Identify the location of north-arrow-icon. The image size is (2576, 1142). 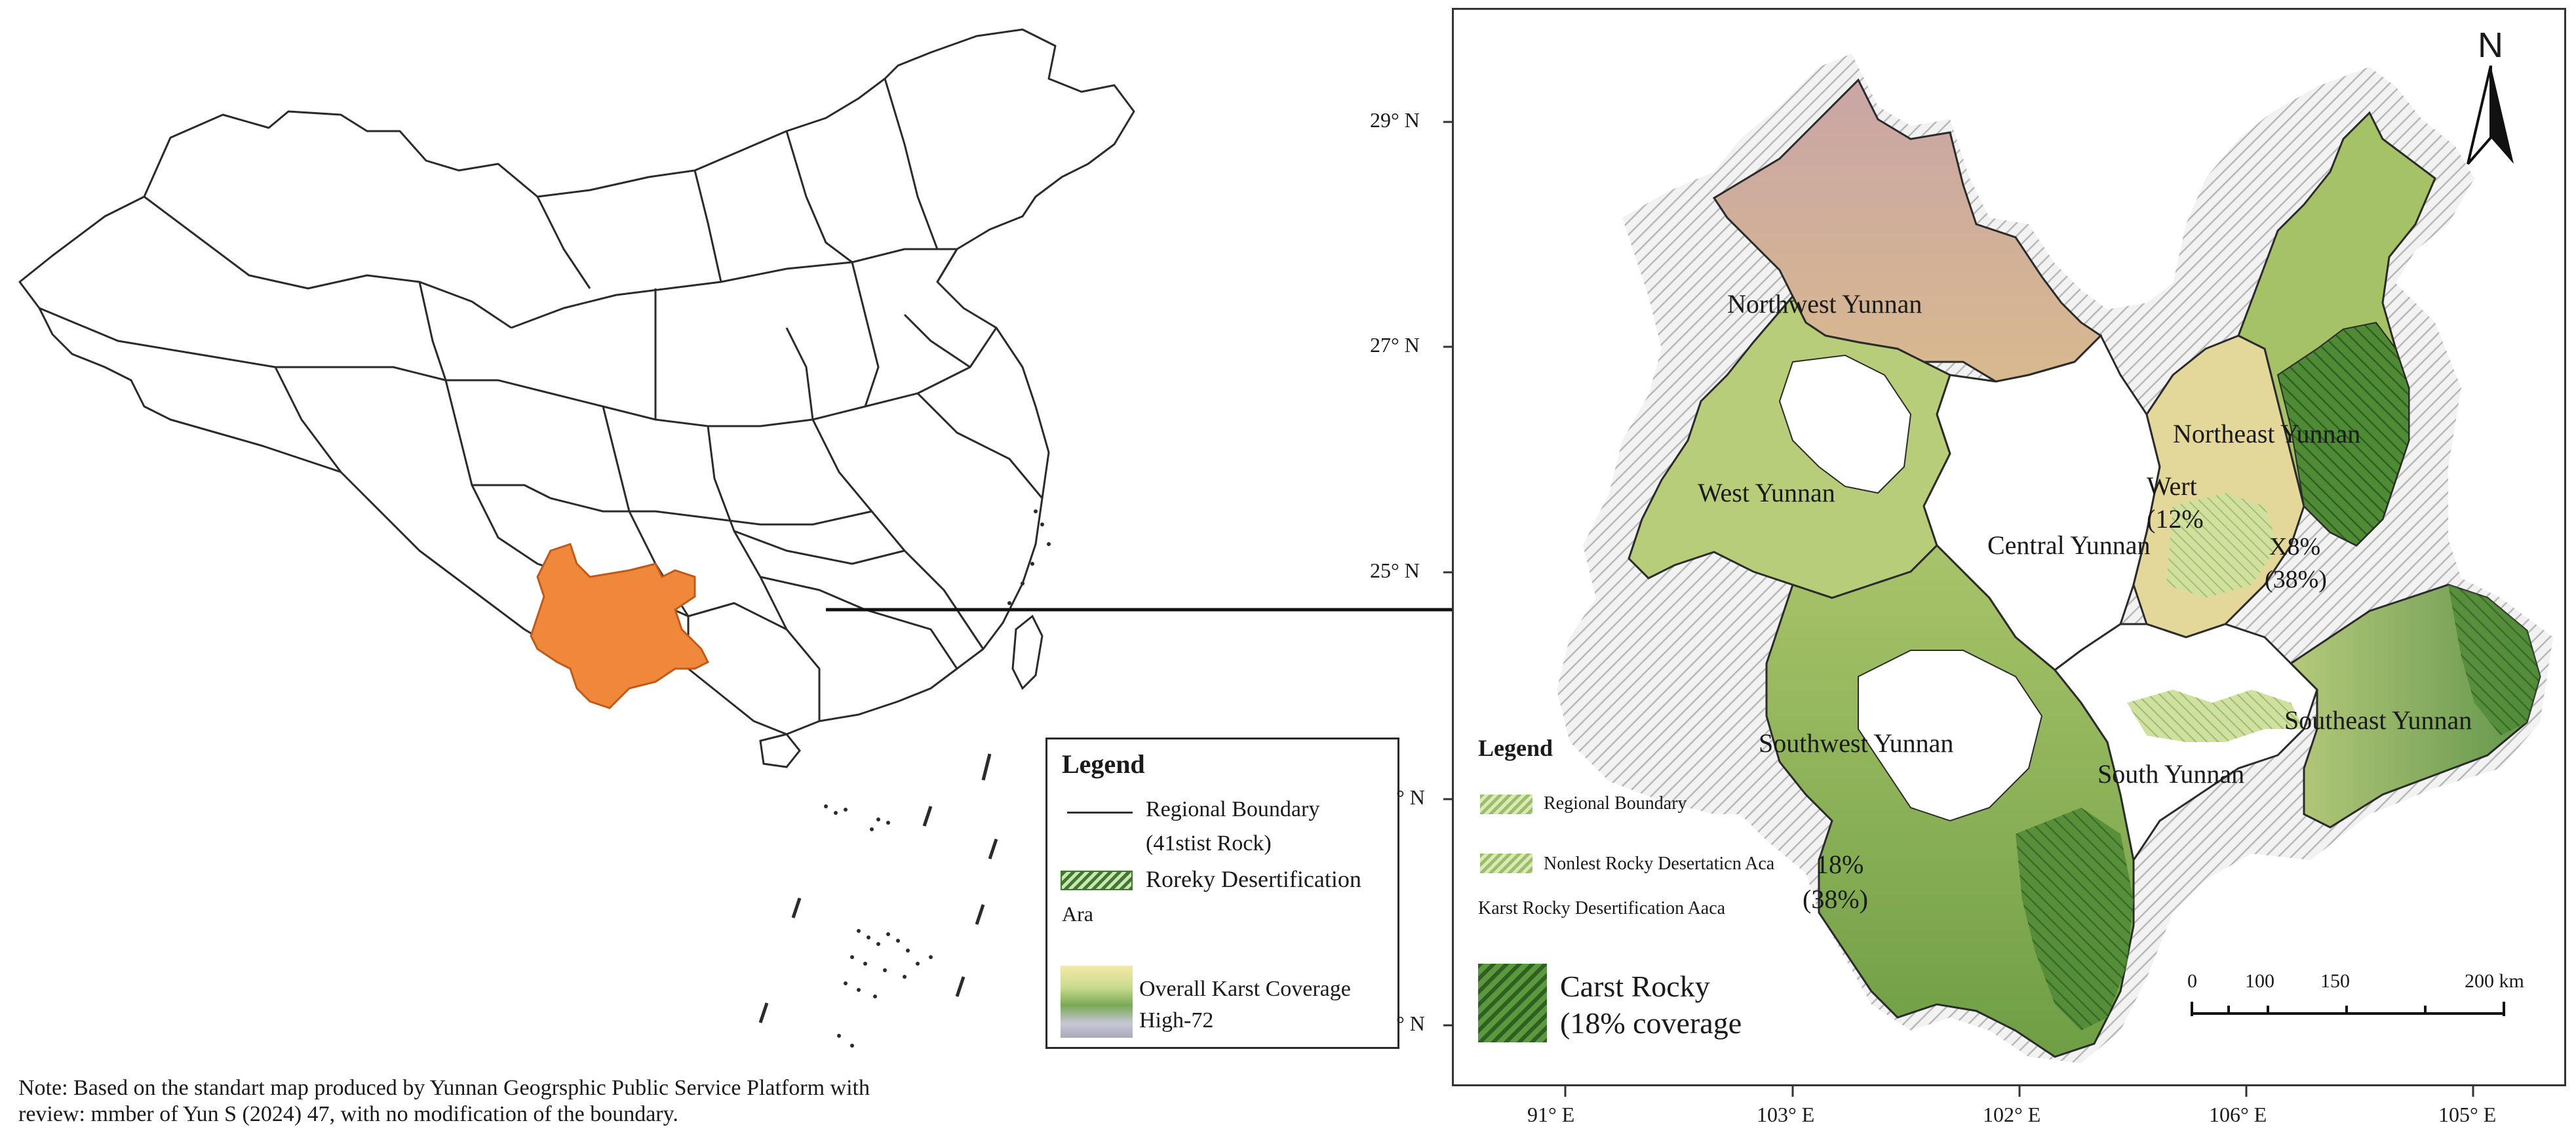
(2490, 115).